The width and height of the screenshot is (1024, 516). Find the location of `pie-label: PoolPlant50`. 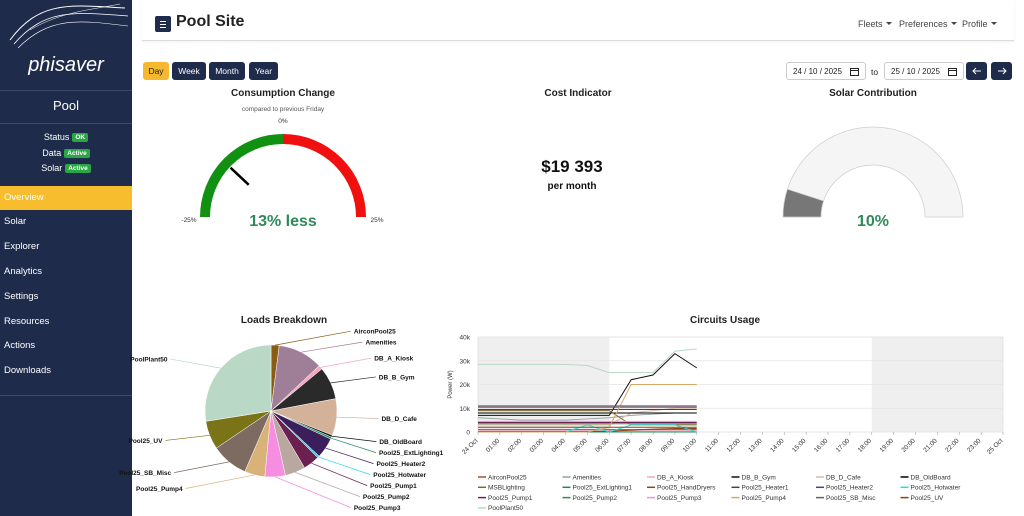

pie-label: PoolPlant50 is located at coordinates (149, 360).